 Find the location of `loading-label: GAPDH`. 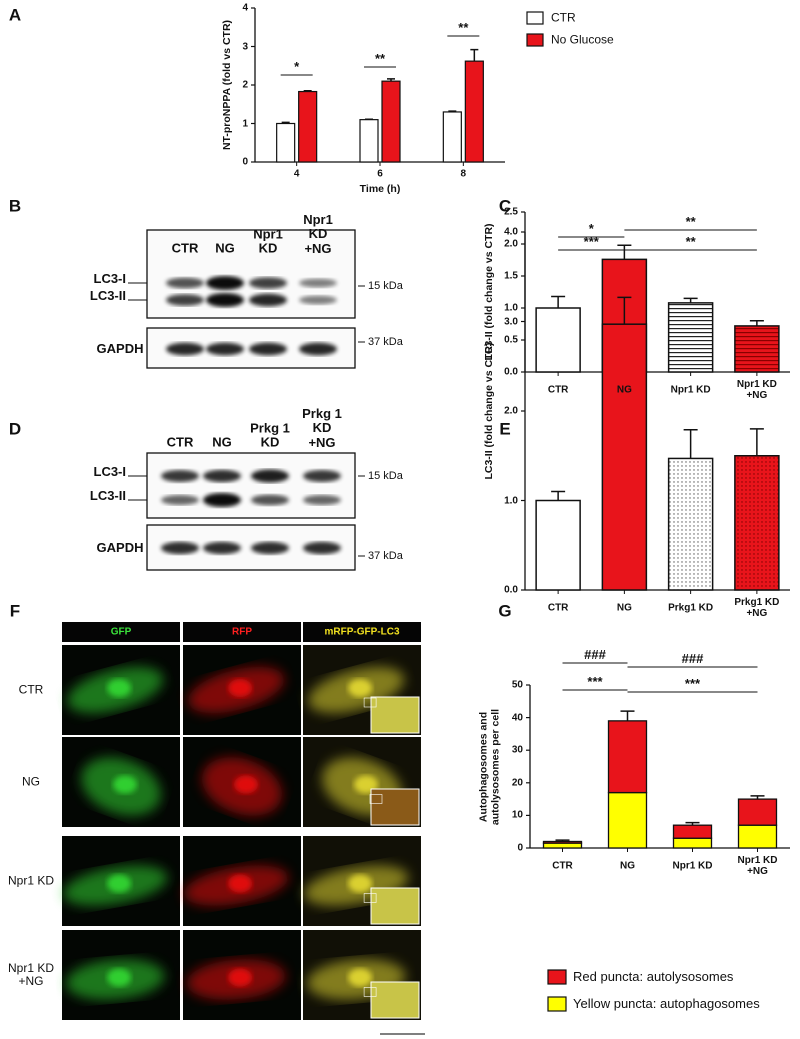

loading-label: GAPDH is located at coordinates (120, 547).